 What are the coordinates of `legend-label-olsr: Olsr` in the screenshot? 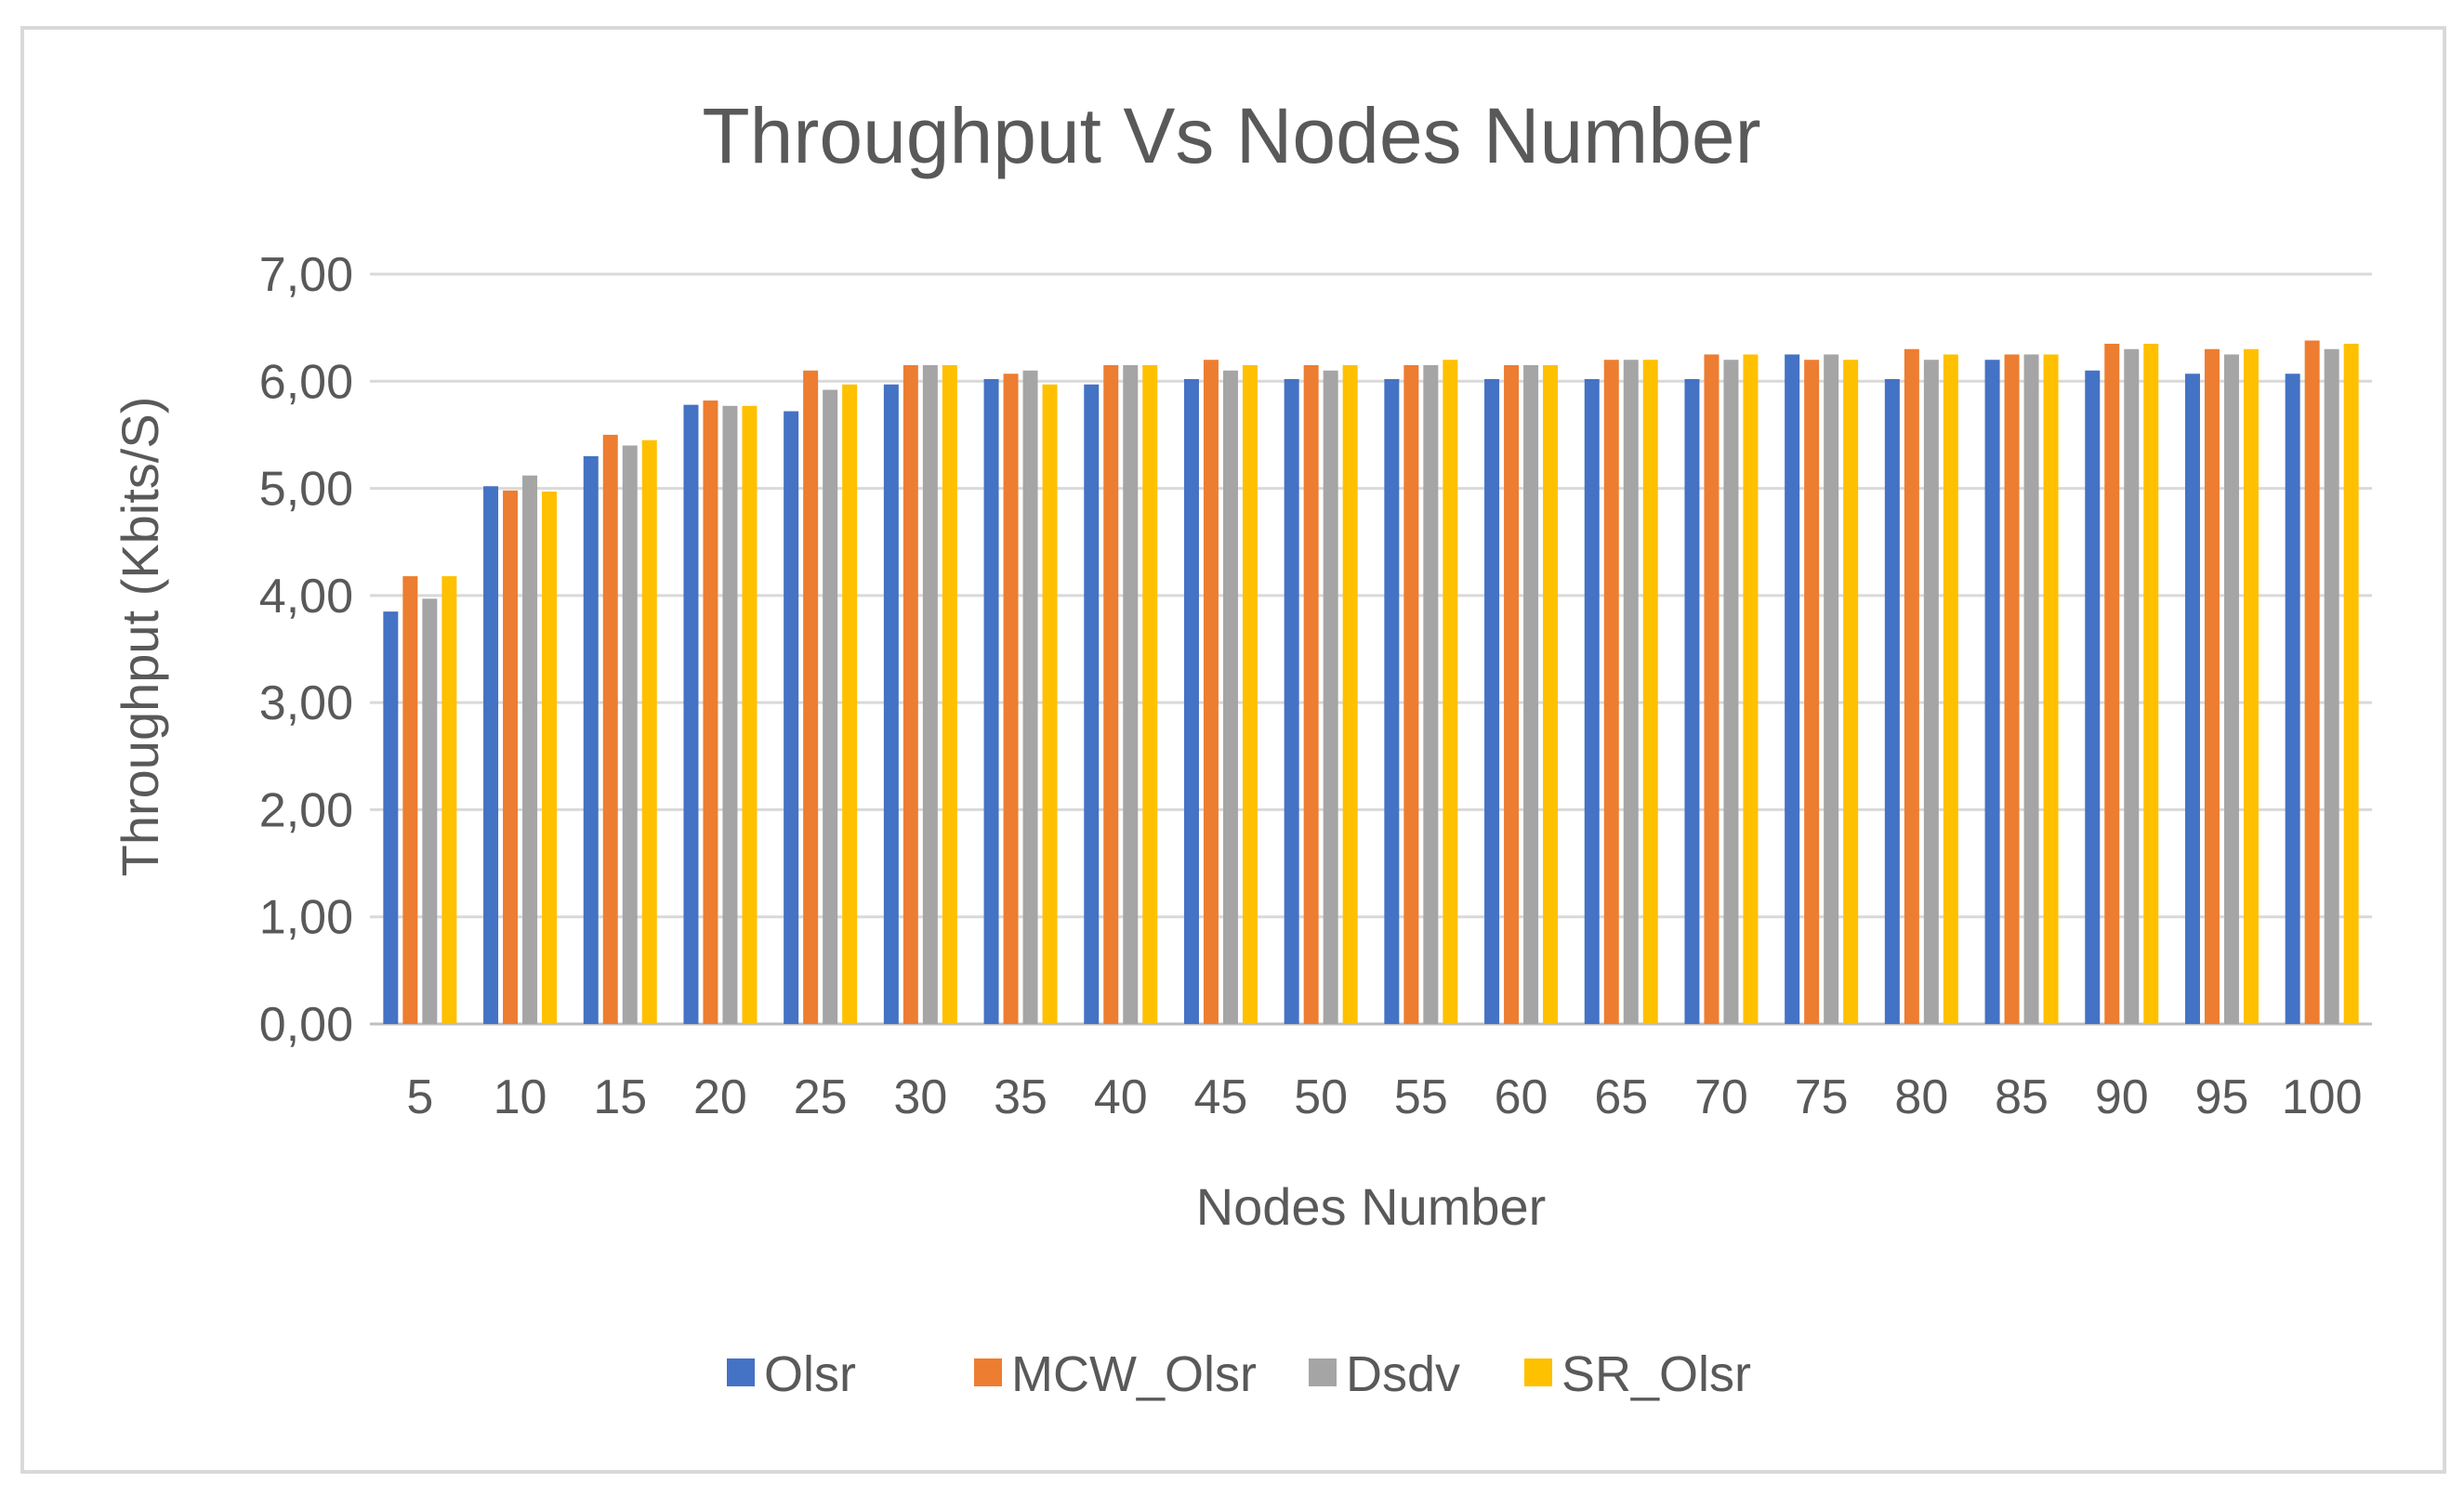 It's located at (810, 1374).